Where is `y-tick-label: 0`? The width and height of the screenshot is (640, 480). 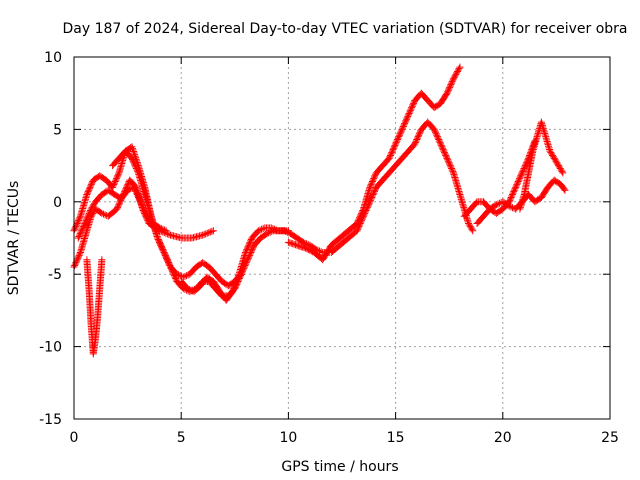 y-tick-label: 0 is located at coordinates (57, 203).